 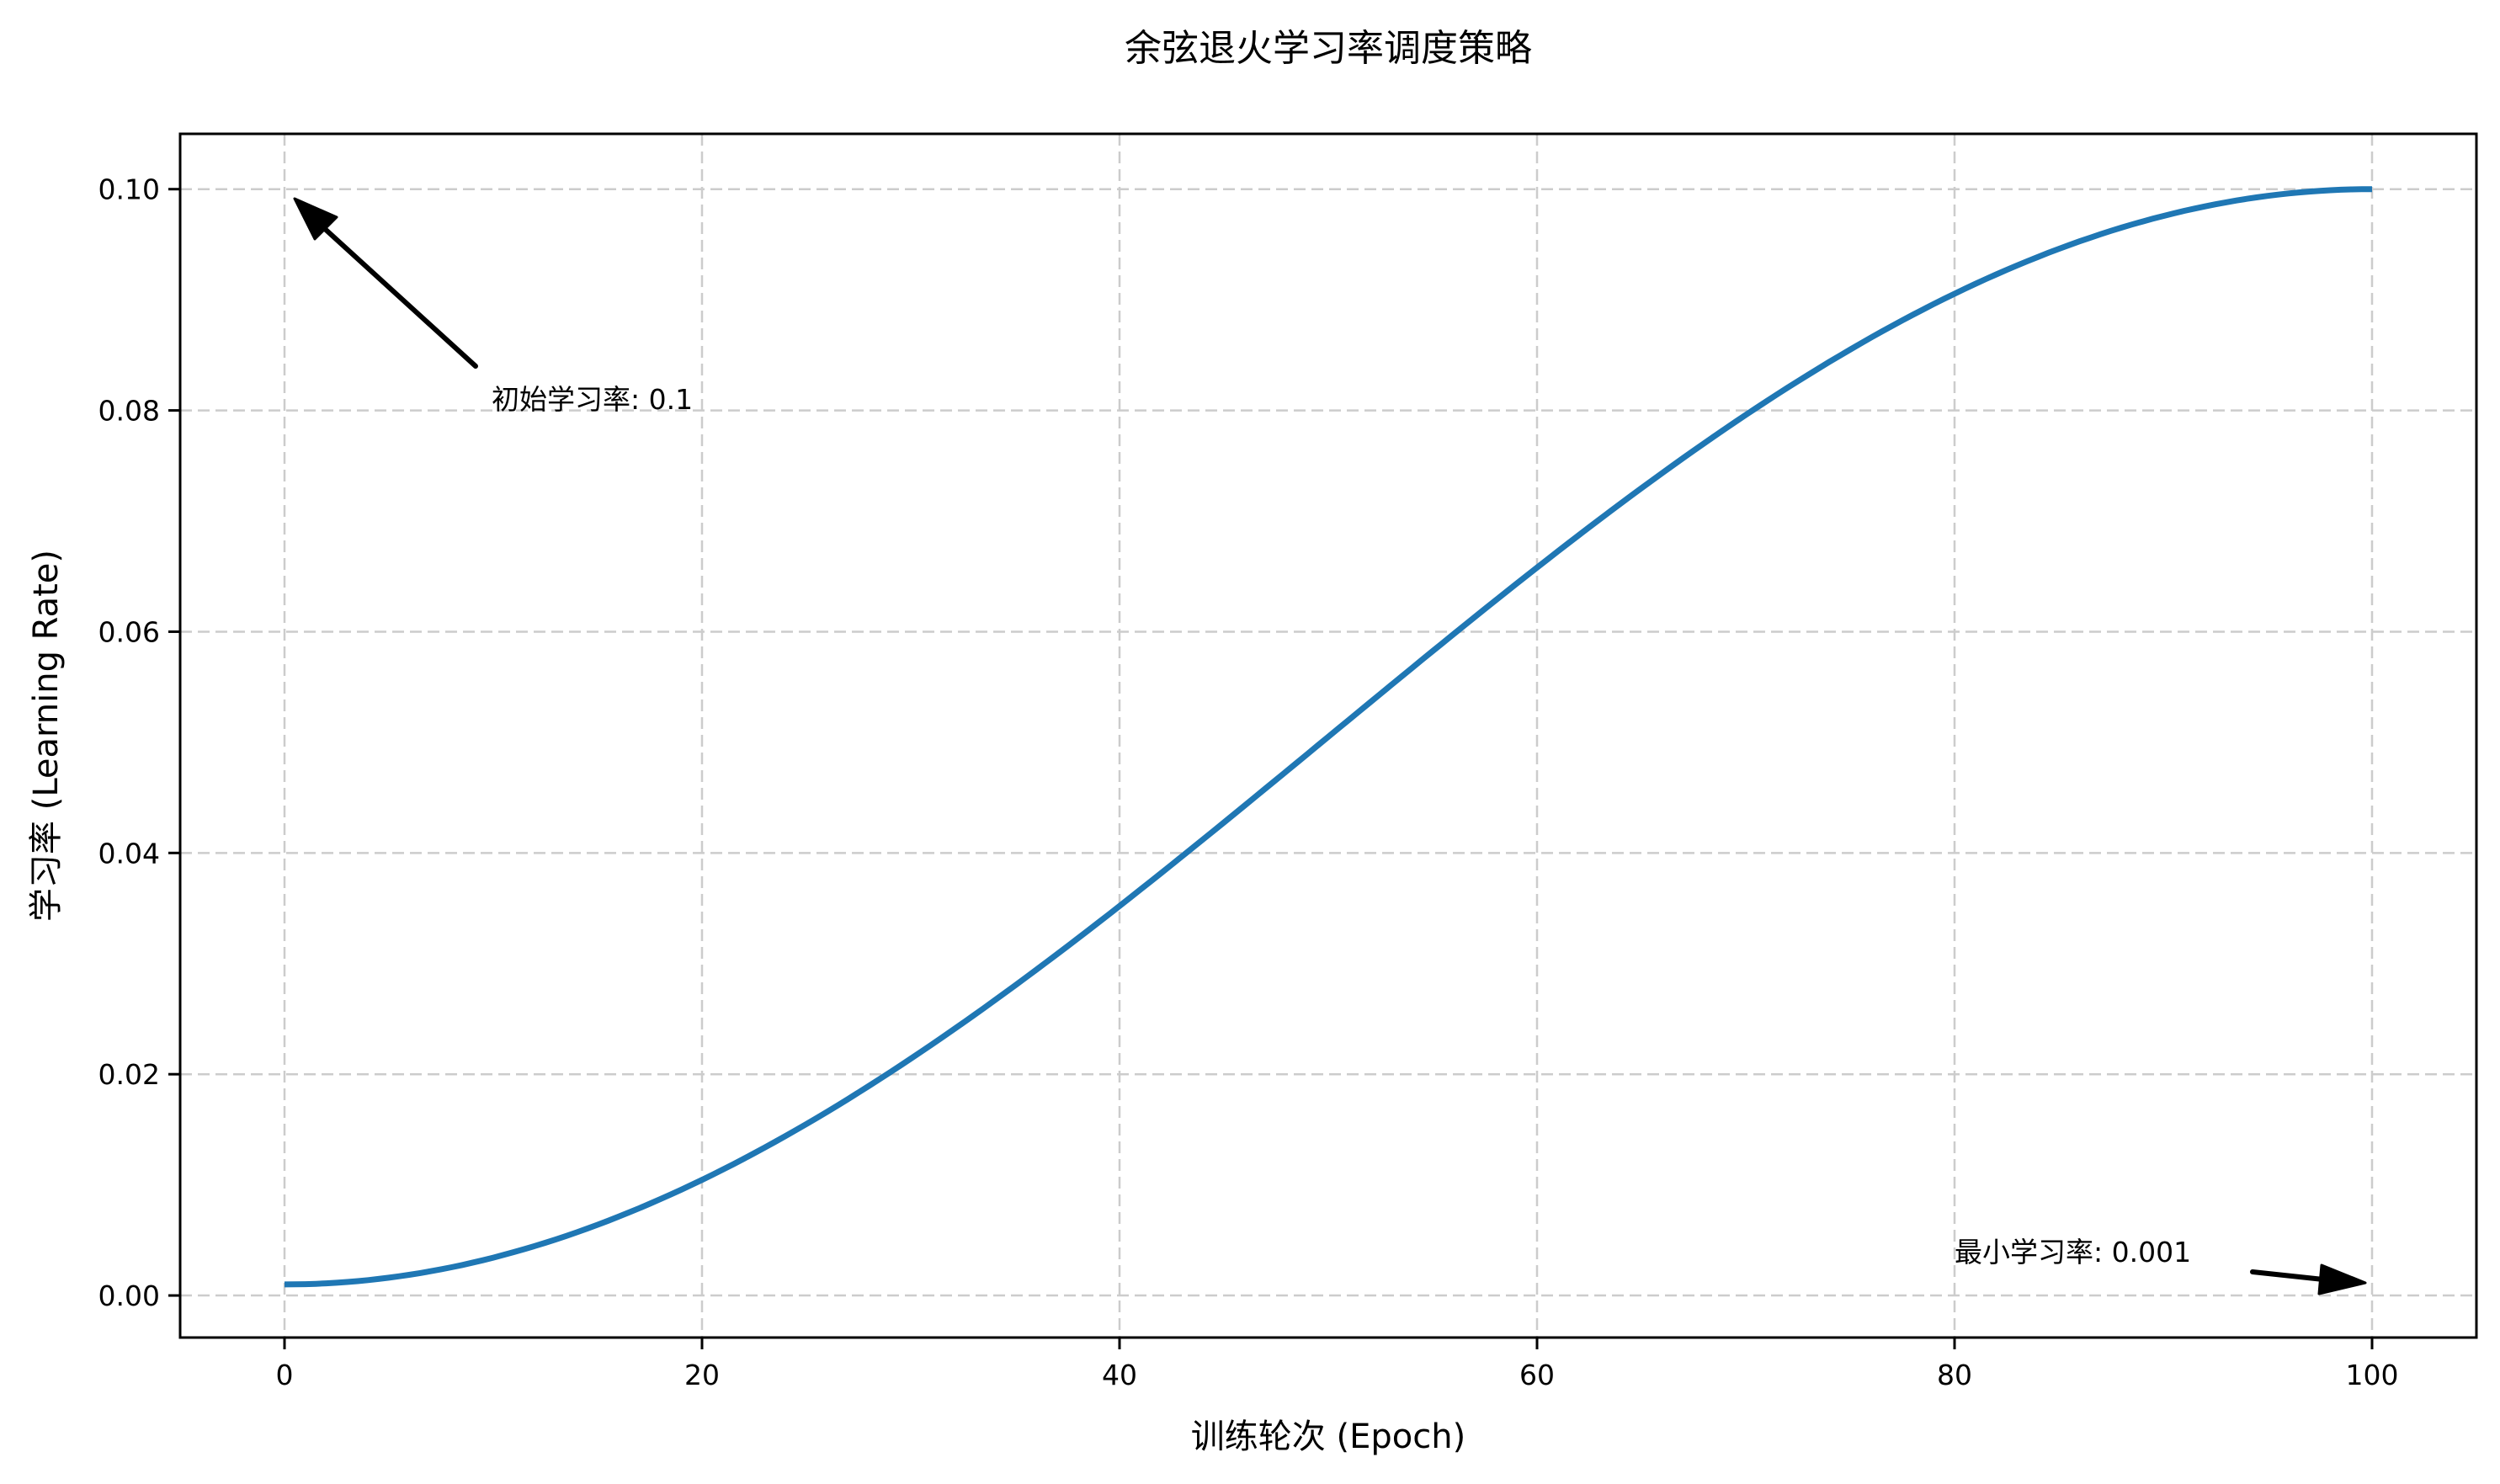 I want to click on chart-title: 余弦退火学习率调度策略, so click(x=1329, y=48).